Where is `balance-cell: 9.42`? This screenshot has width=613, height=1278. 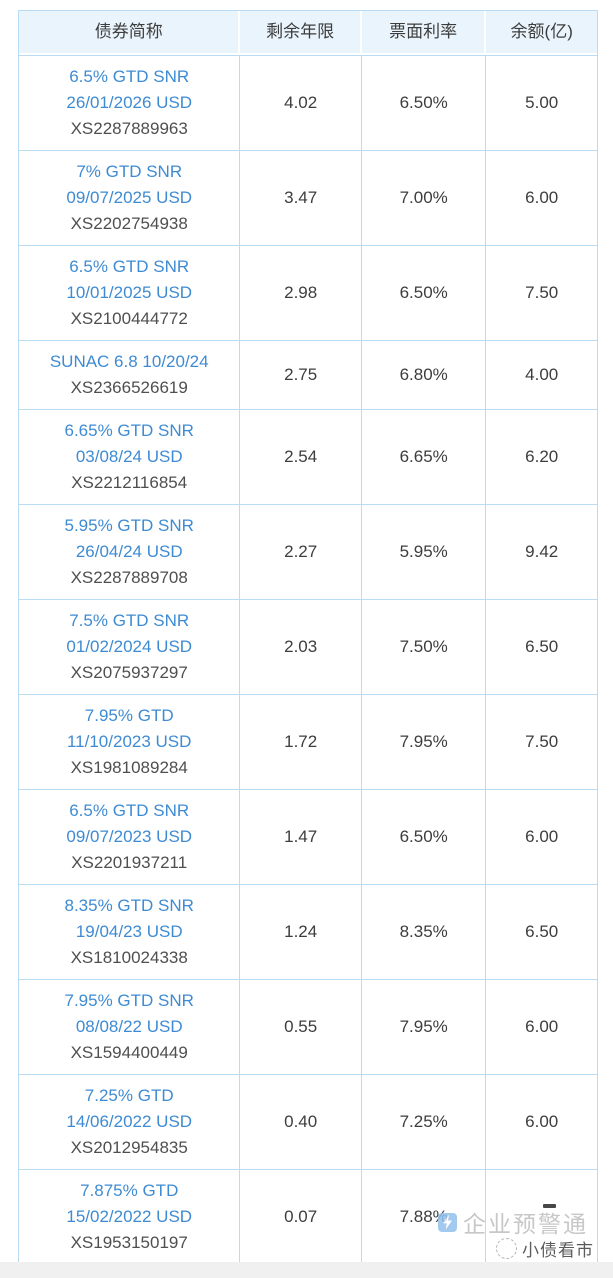
balance-cell: 9.42 is located at coordinates (541, 551).